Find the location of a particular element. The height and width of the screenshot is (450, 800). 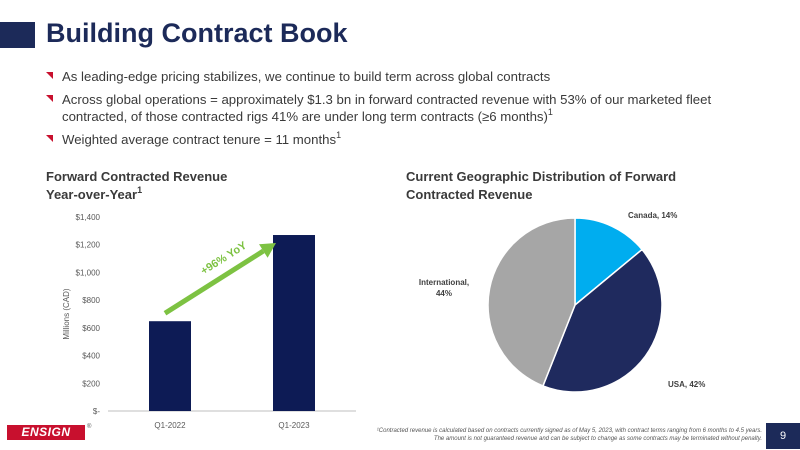

slide-title: Building Contract Book is located at coordinates (197, 33).